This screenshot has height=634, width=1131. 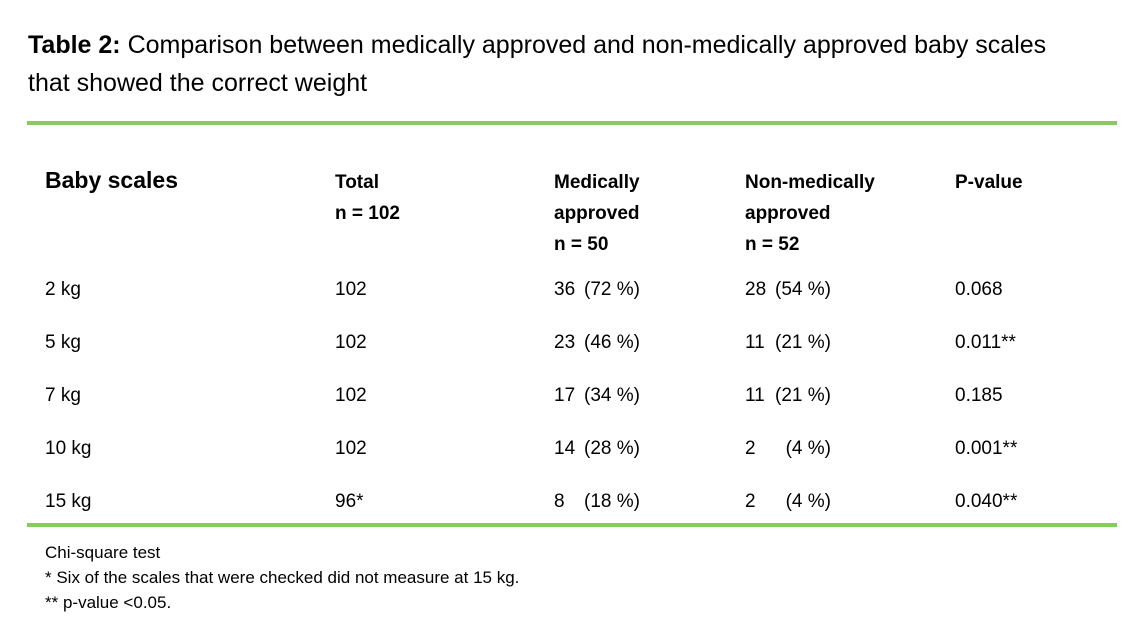 I want to click on table-row: 15 kg 96* 8 (18 %) 2 (4 %) 0.040**, so click(x=580, y=516).